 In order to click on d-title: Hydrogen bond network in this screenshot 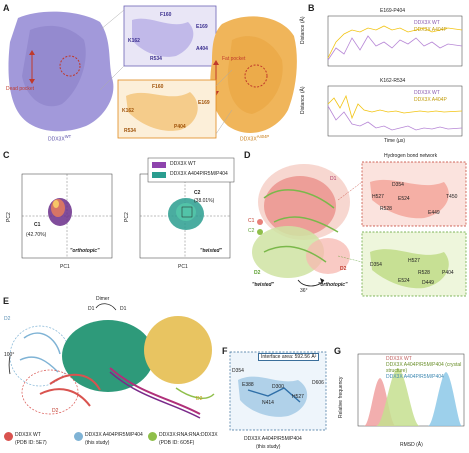, I will do `click(411, 156)`.